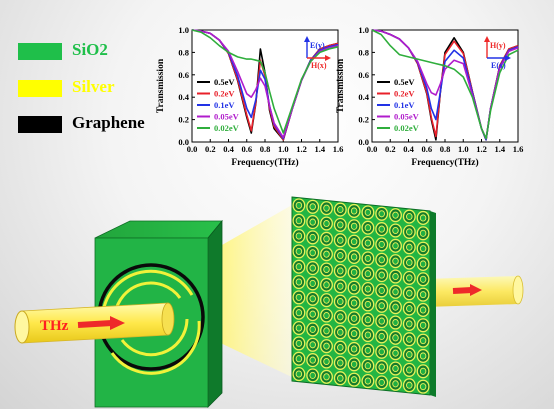  Describe the element at coordinates (183, 75) in the screenshot. I see `chart-ey-y-tick-label: 0.6` at that location.